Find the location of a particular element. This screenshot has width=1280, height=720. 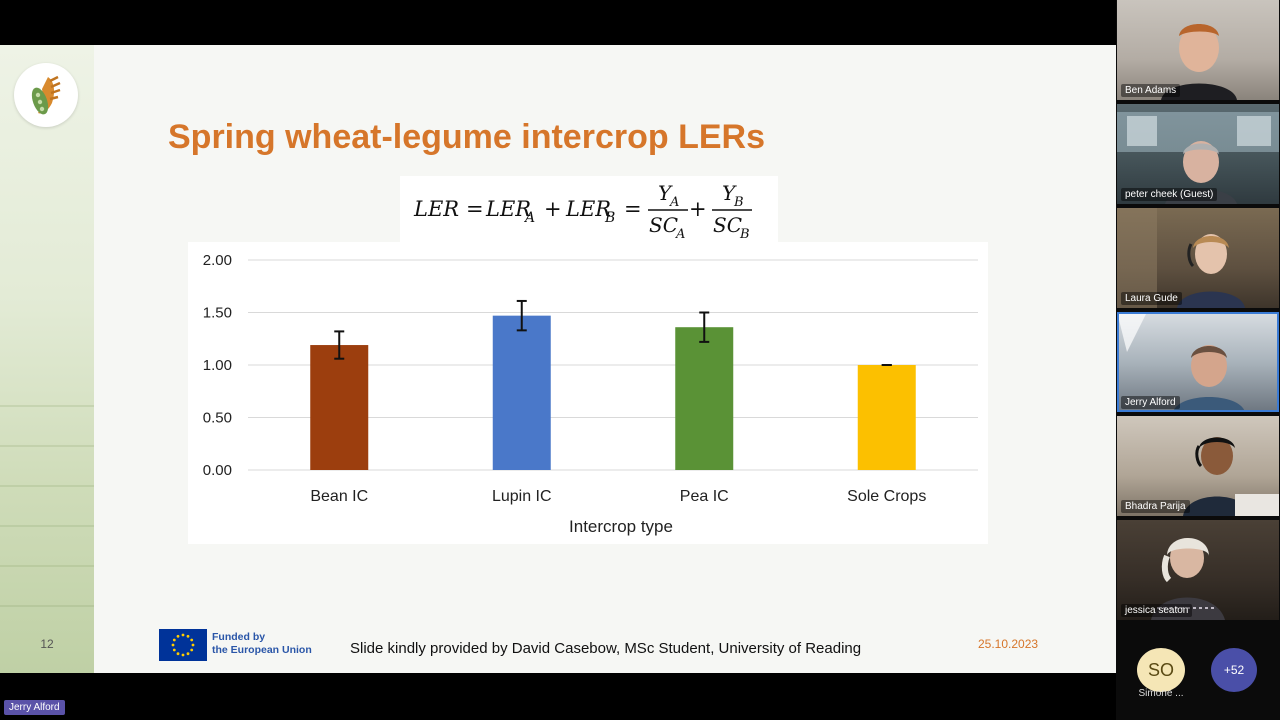

participant-tile-1: peter cheek (Guest) is located at coordinates (1198, 154).